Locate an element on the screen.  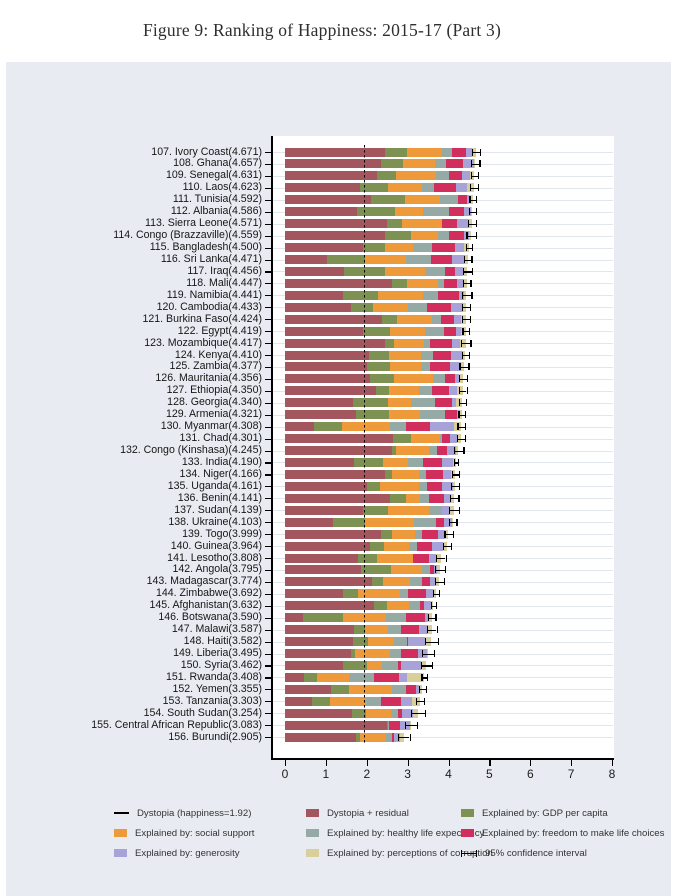
country-label: 114. Congo (Brazzaville)(4.559) is located at coordinates (187, 235).